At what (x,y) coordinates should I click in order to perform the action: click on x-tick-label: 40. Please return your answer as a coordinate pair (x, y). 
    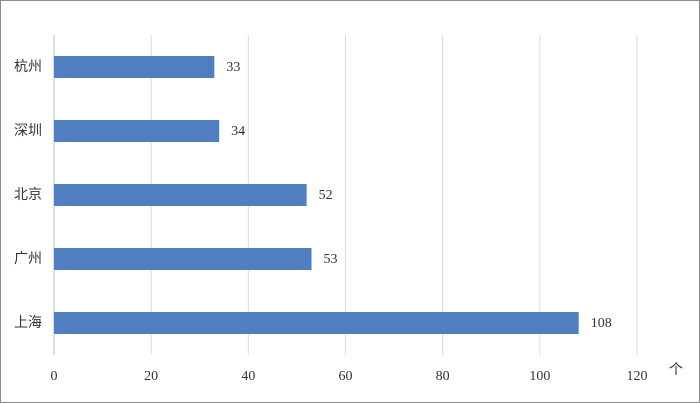
    Looking at the image, I should click on (248, 376).